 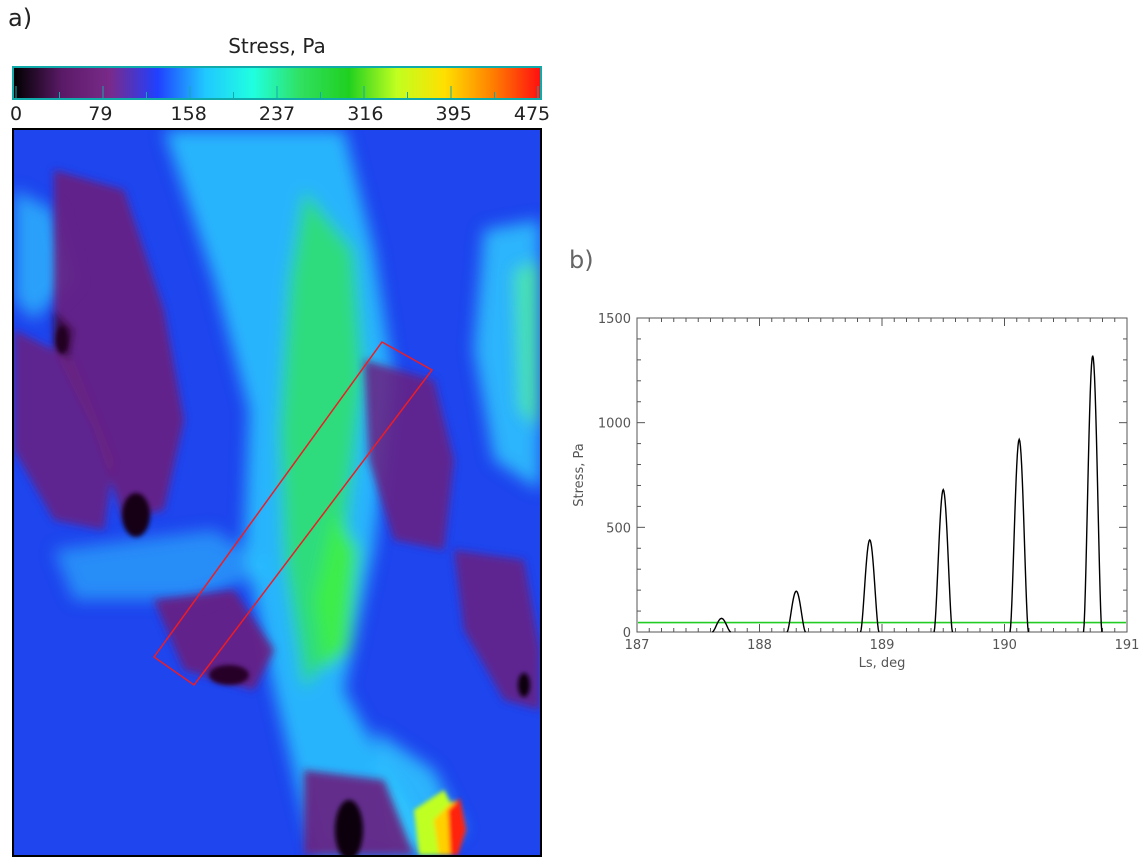 What do you see at coordinates (532, 114) in the screenshot?
I see `colorbar-tick-label: 475` at bounding box center [532, 114].